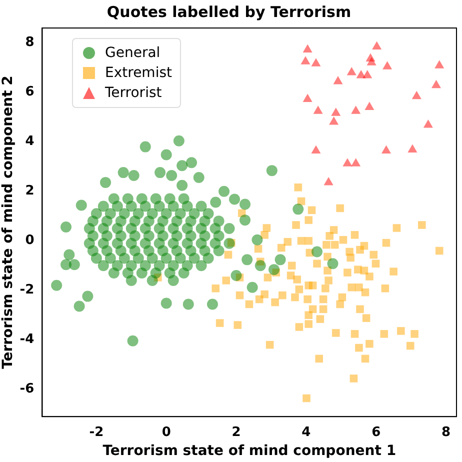 This screenshot has height=462, width=462. What do you see at coordinates (376, 432) in the screenshot?
I see `x-tick-label: 6` at bounding box center [376, 432].